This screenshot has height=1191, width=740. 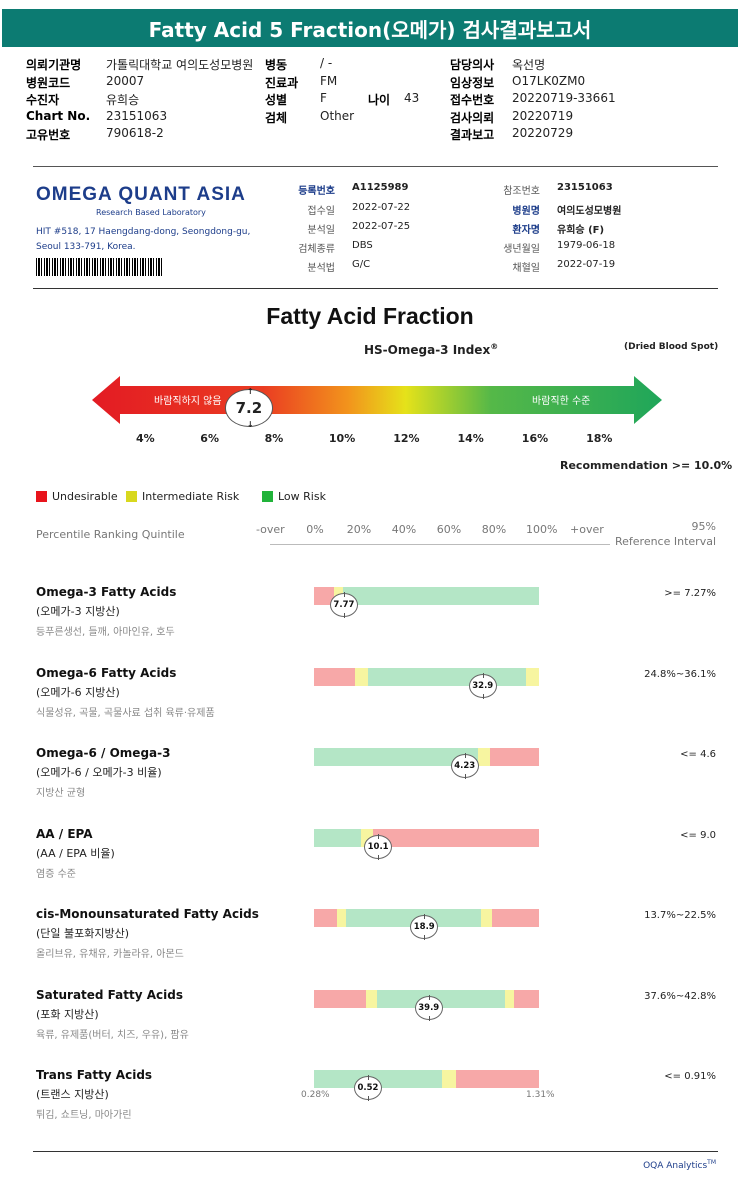 What do you see at coordinates (404, 529) in the screenshot?
I see `percentile-tick: 40%` at bounding box center [404, 529].